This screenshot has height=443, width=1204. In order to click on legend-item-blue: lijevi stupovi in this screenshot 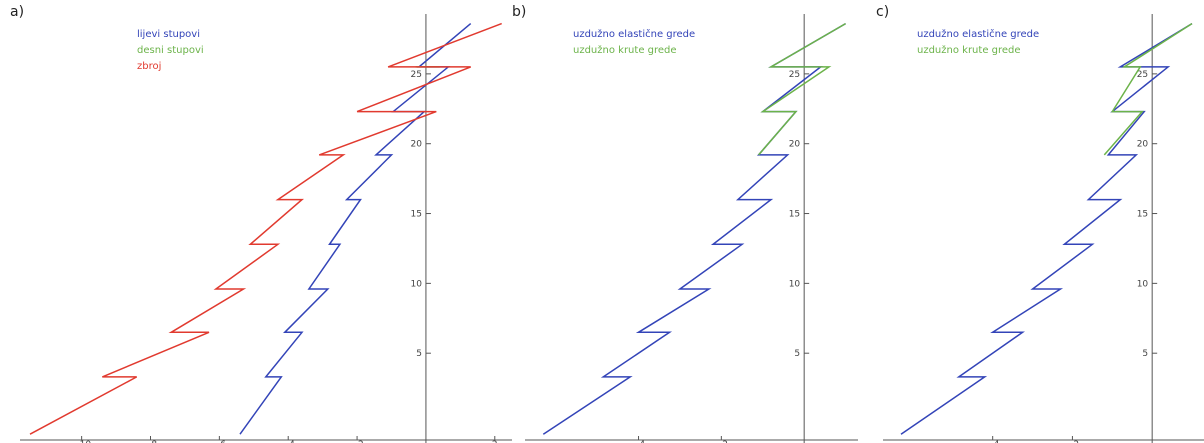, I will do `click(168, 34)`.